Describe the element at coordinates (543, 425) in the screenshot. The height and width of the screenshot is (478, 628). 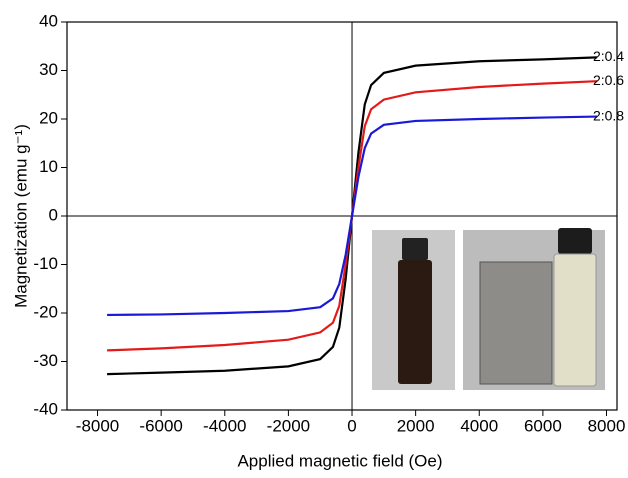
I see `x-tick-label: 6000` at that location.